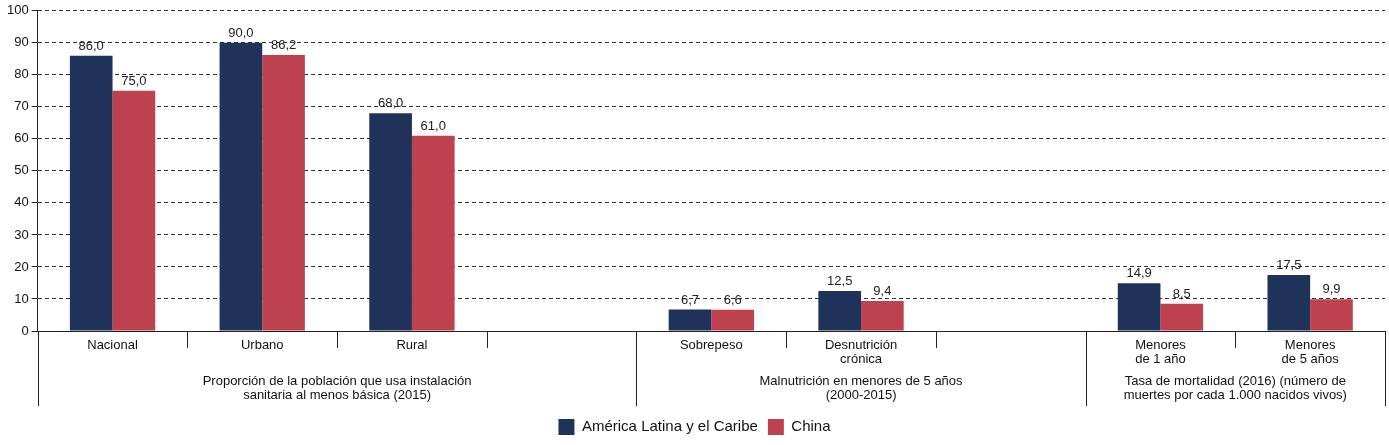  Describe the element at coordinates (21, 202) in the screenshot. I see `y-tick-label: 40` at that location.